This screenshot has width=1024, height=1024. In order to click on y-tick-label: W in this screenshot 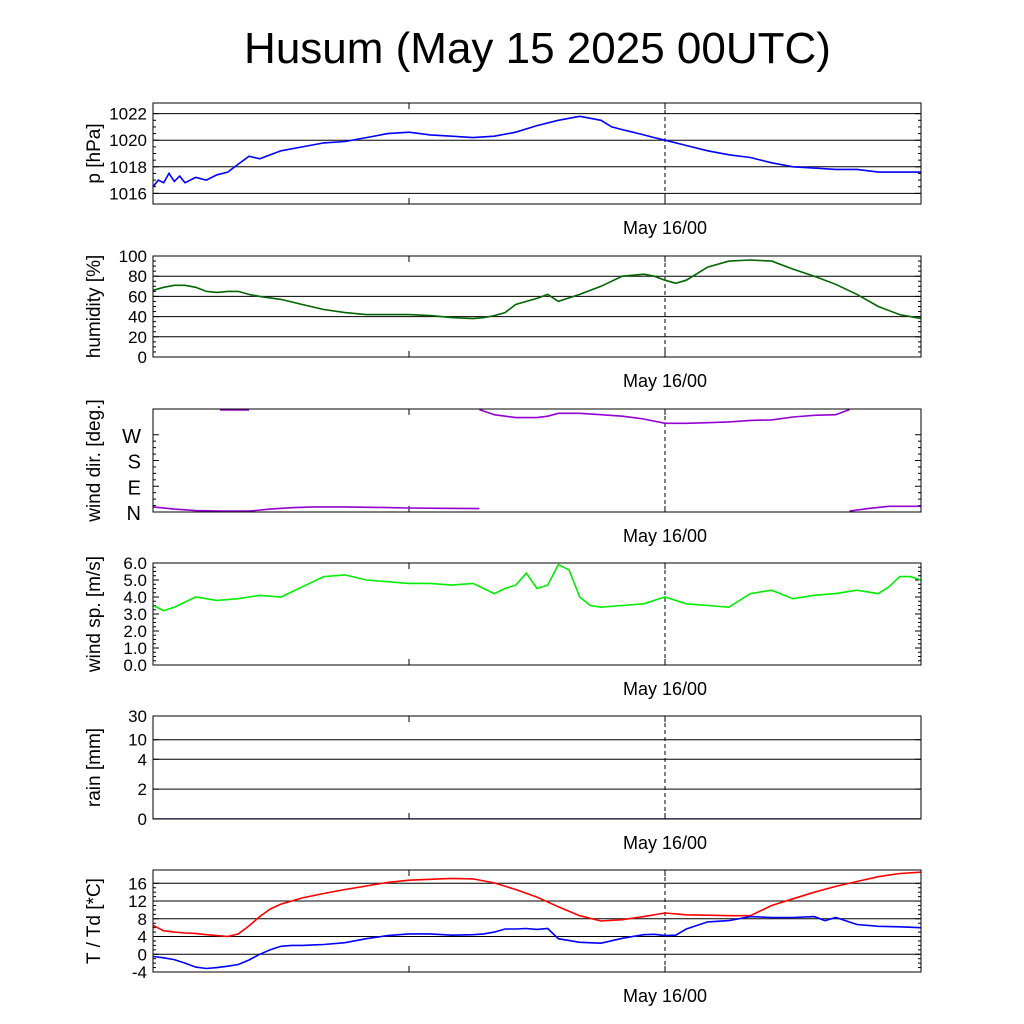, I will do `click(131, 437)`.